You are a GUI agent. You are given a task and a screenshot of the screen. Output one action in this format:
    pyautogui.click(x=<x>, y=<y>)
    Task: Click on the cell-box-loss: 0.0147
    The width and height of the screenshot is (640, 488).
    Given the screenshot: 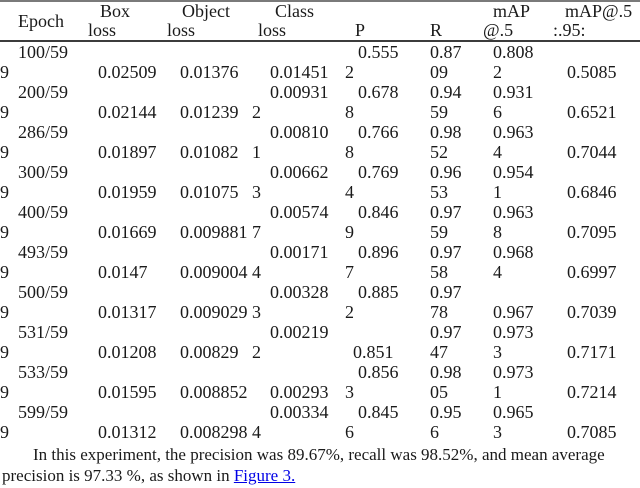 What is the action you would take?
    pyautogui.click(x=127, y=262)
    